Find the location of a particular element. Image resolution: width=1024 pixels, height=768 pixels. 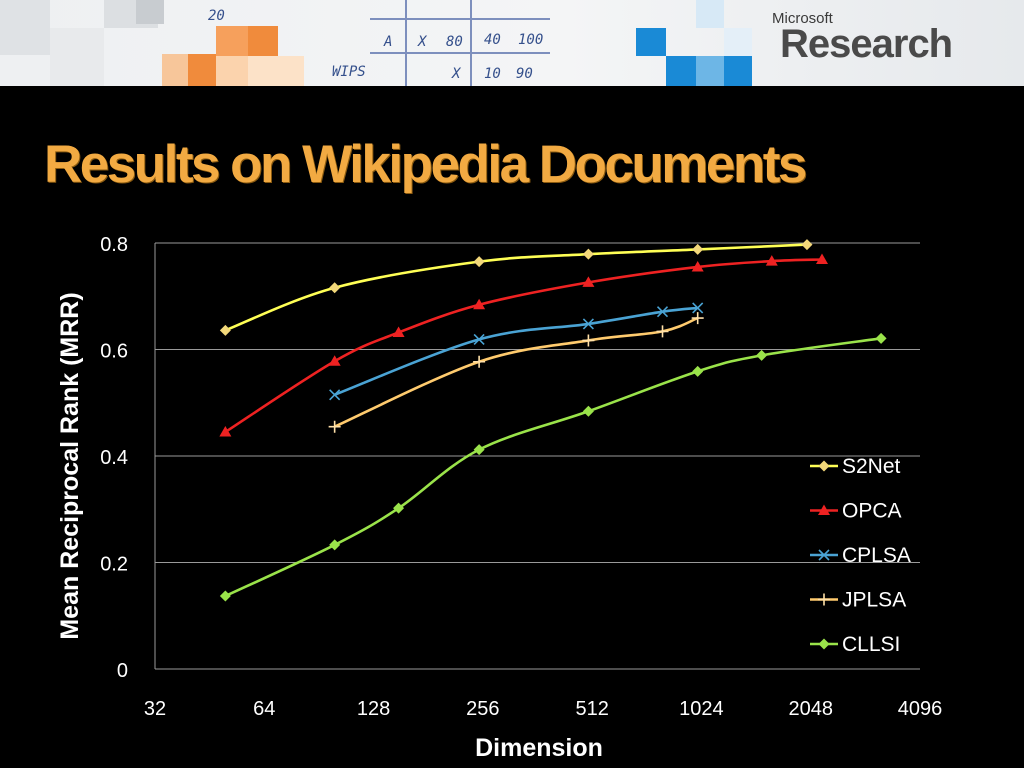

y-tick-label: 0.6 is located at coordinates (114, 352).